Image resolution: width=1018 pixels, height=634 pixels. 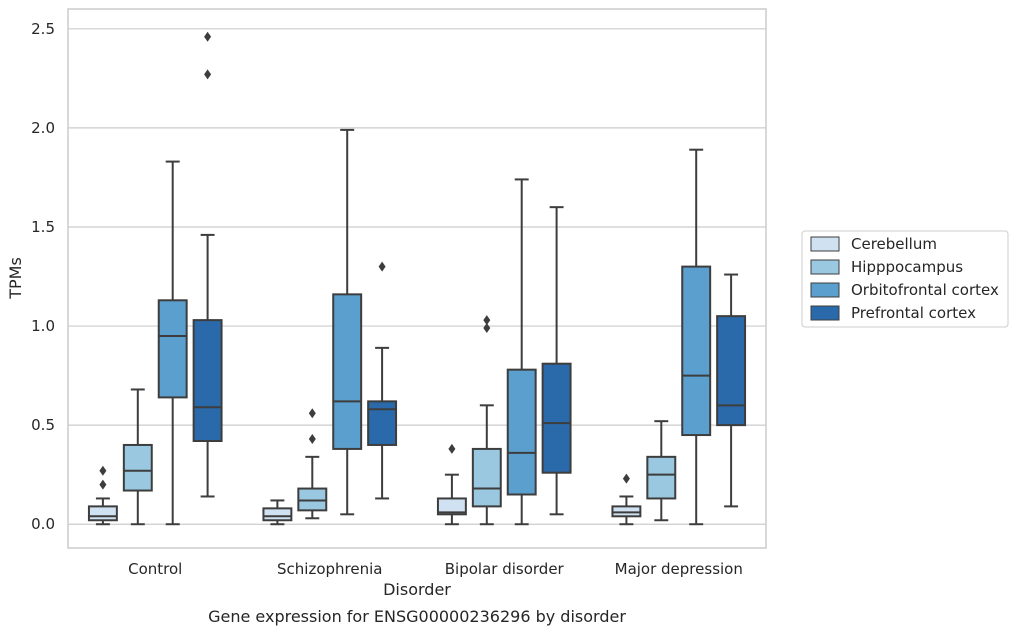 What do you see at coordinates (925, 290) in the screenshot?
I see `legend-label: Orbitofrontal cortex` at bounding box center [925, 290].